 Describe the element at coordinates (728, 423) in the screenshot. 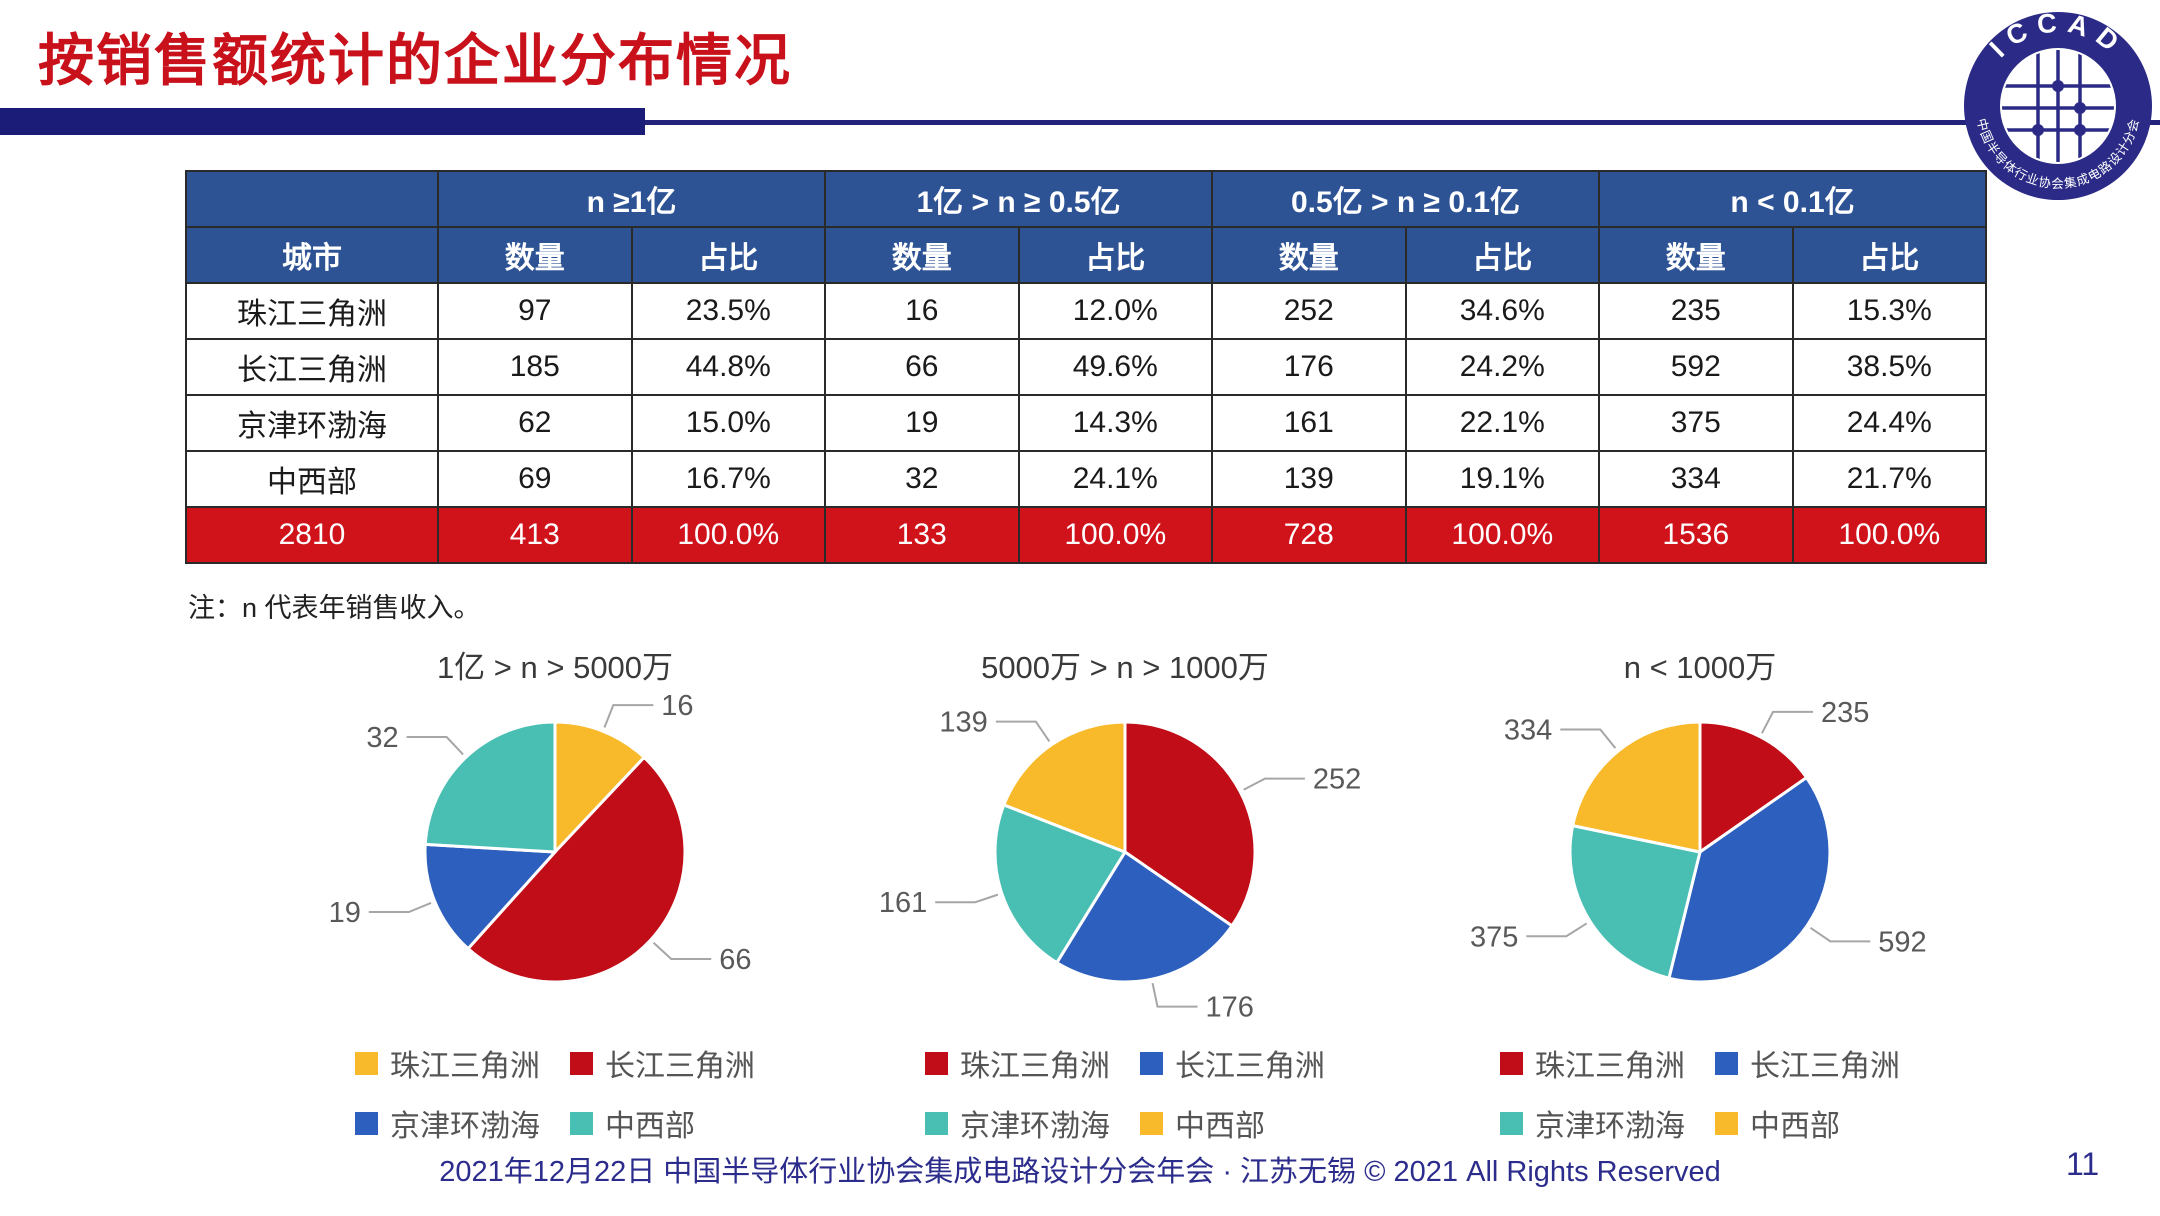

I see `table-cell: 15.0%` at that location.